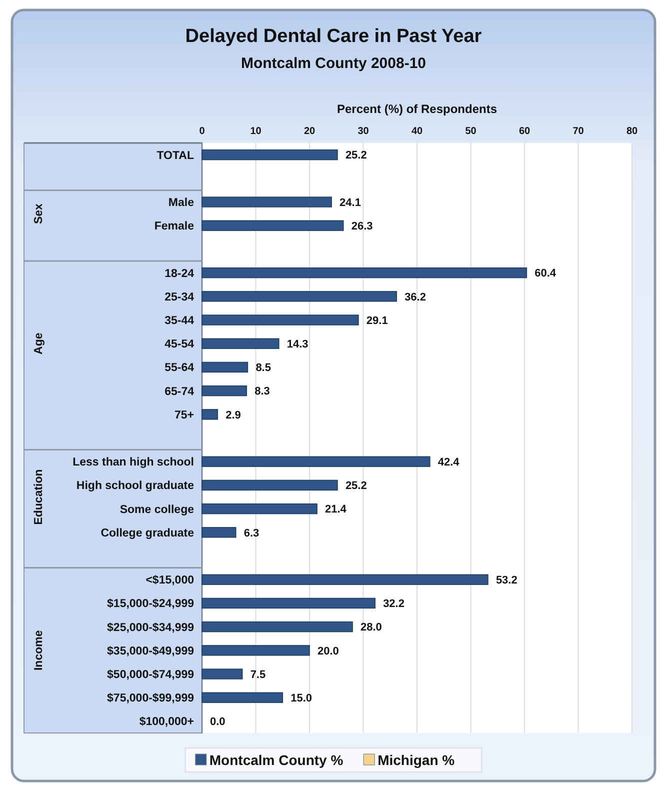  I want to click on data-label: 28.0, so click(371, 628).